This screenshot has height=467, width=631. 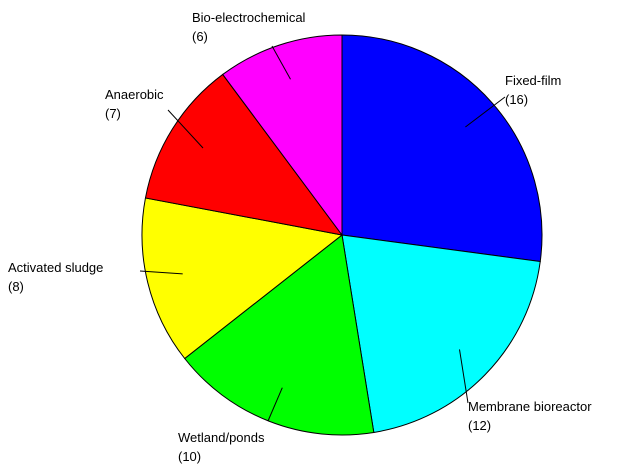 What do you see at coordinates (530, 416) in the screenshot?
I see `slice-label-membrane-bioreactor: Membrane bioreactor (12)` at bounding box center [530, 416].